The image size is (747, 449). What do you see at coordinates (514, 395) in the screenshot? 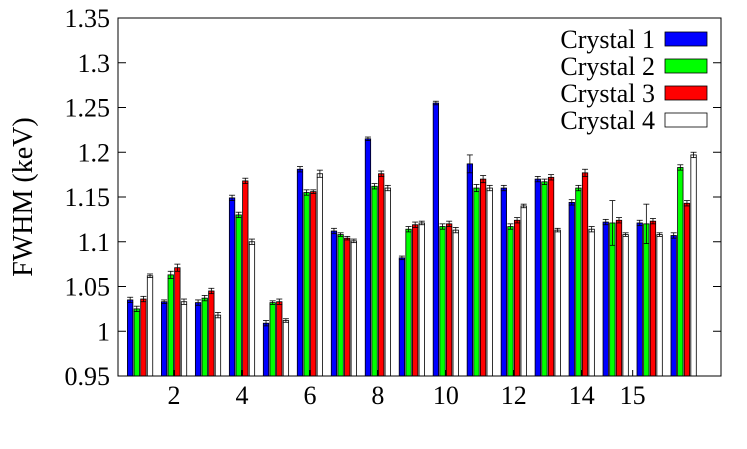
I see `x-tick-label: 12` at bounding box center [514, 395].